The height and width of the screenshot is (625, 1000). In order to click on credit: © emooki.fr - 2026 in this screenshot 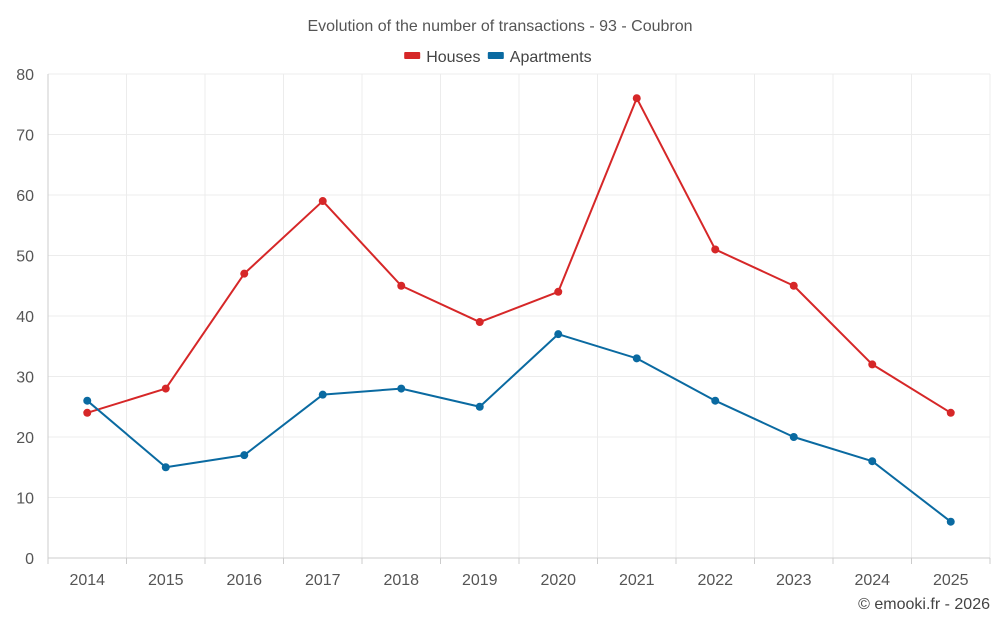, I will do `click(924, 604)`.